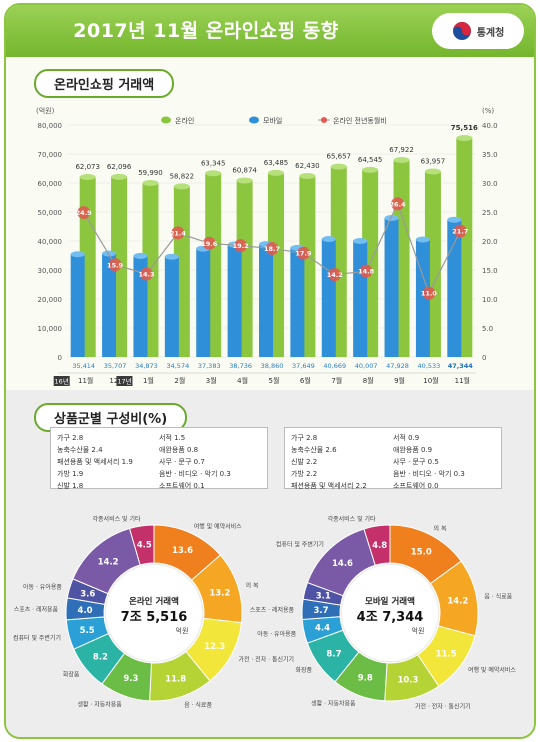  I want to click on rate-label: 11.0, so click(429, 294).